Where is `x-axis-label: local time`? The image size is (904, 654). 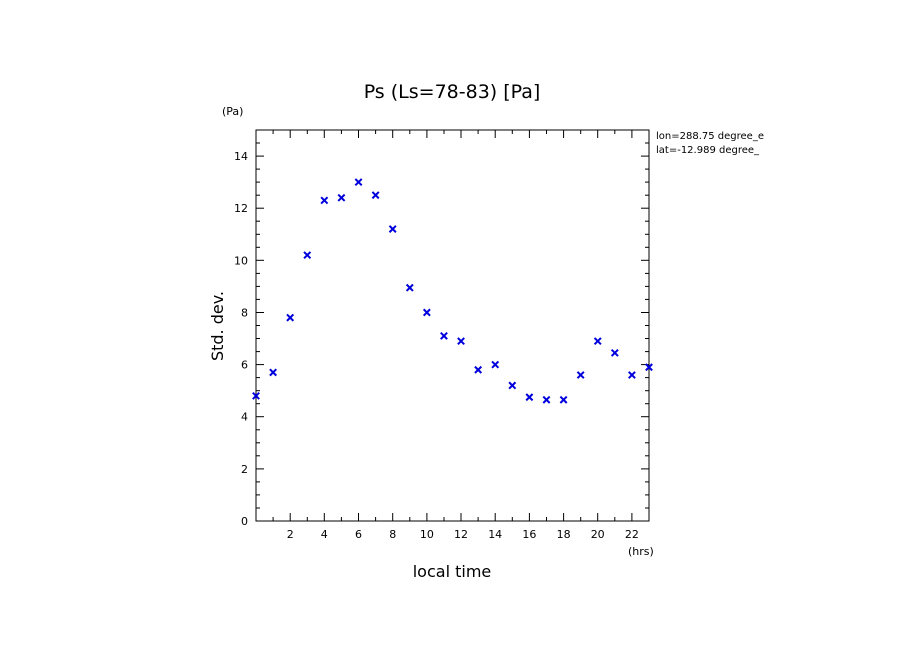
x-axis-label: local time is located at coordinates (452, 571).